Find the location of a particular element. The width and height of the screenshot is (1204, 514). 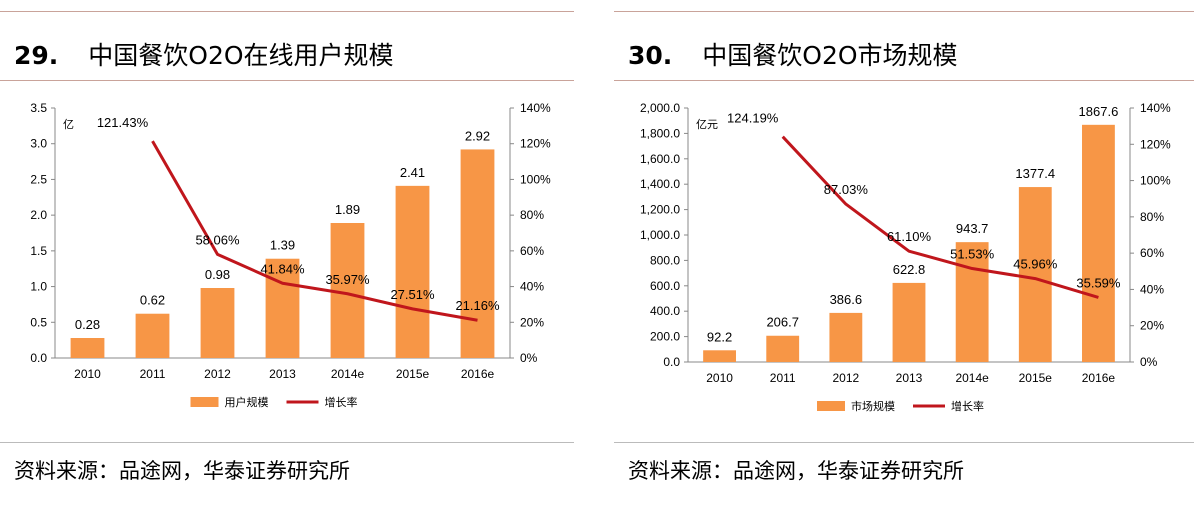

unit-label: 亿元 is located at coordinates (707, 124).